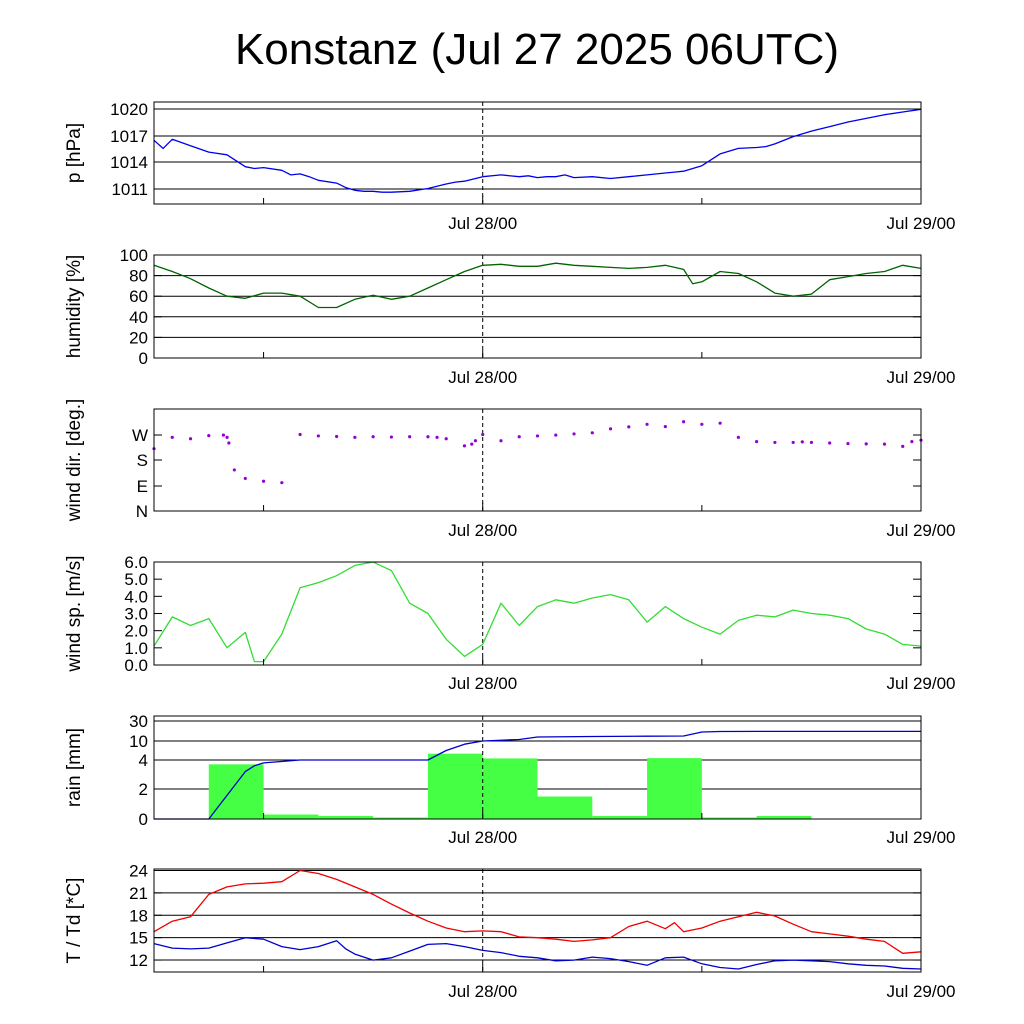 This screenshot has height=1024, width=1024. Describe the element at coordinates (138, 317) in the screenshot. I see `y-tick-label: 40` at that location.